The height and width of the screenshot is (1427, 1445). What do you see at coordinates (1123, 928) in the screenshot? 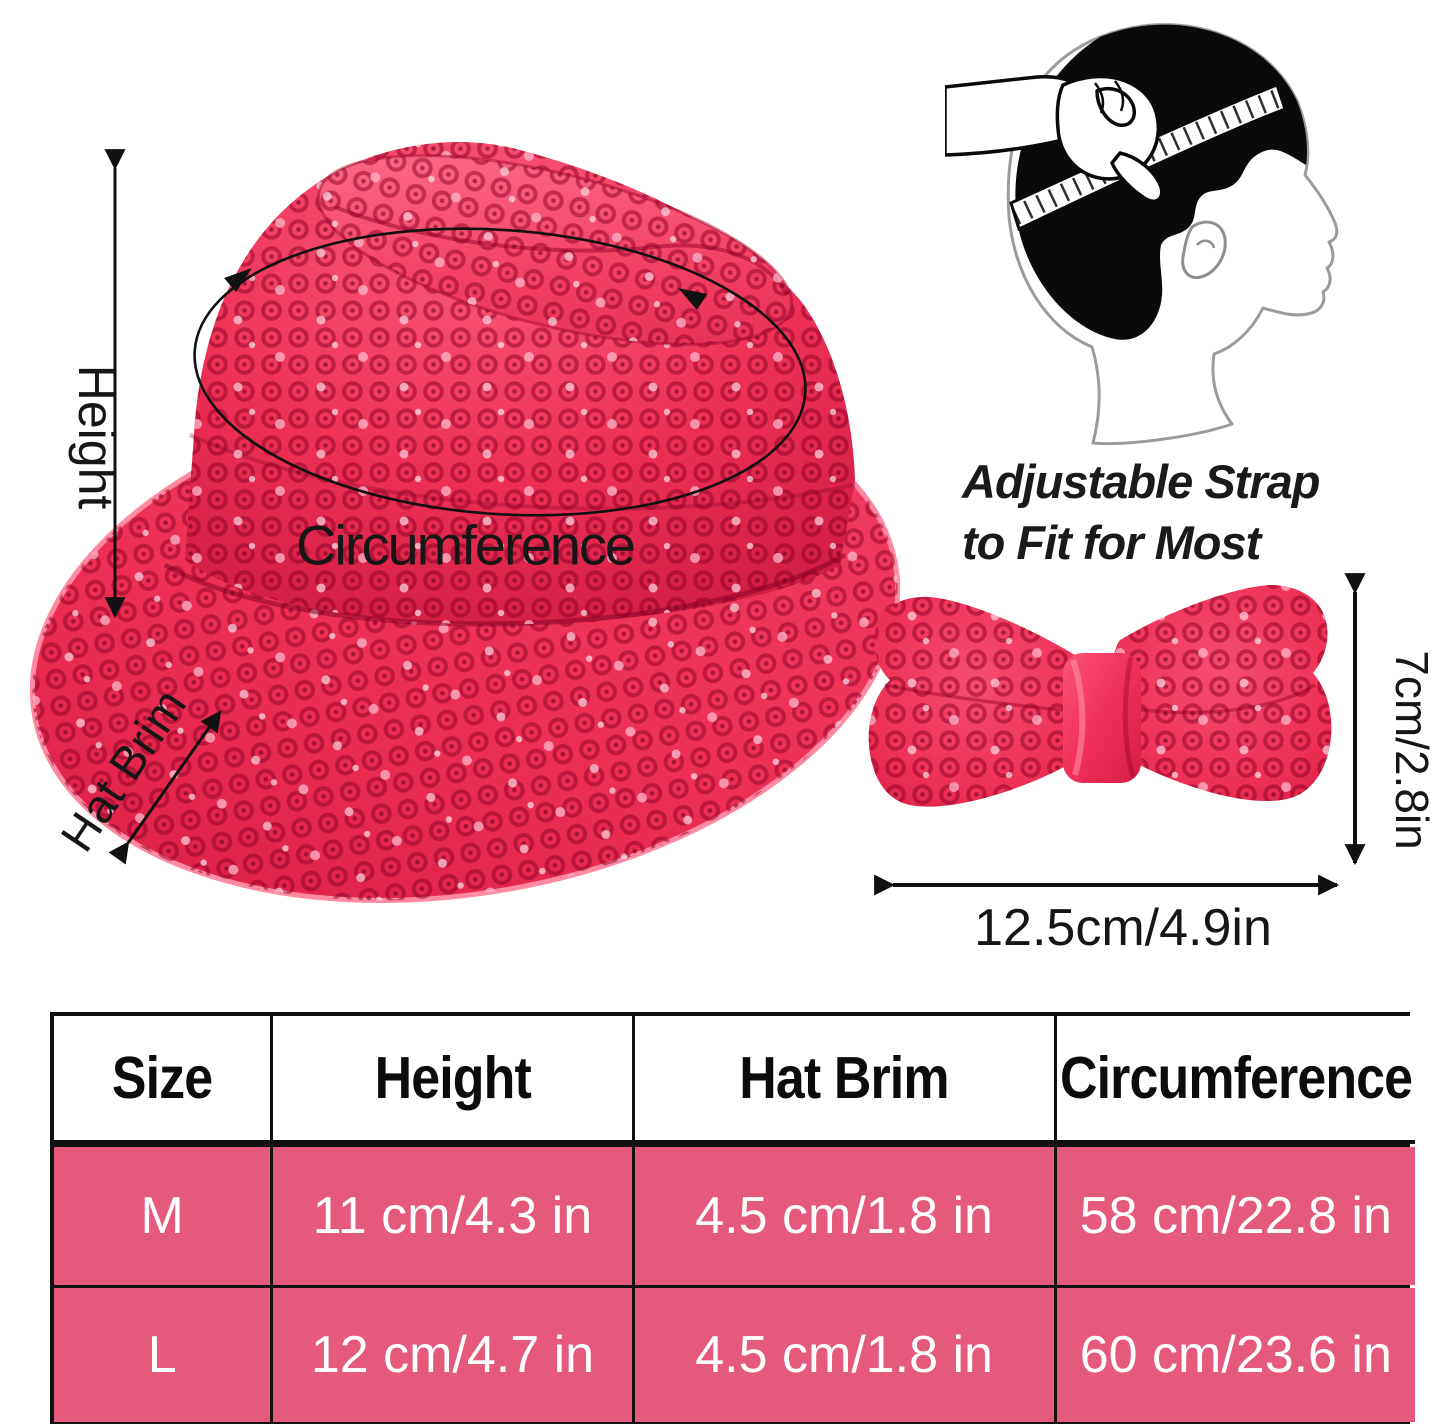
I see `bowtie-width-label: 12.5cm/4.9in` at bounding box center [1123, 928].